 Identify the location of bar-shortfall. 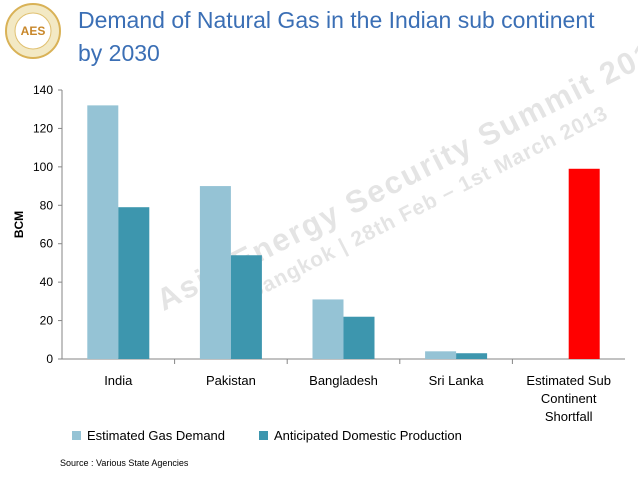
(584, 263).